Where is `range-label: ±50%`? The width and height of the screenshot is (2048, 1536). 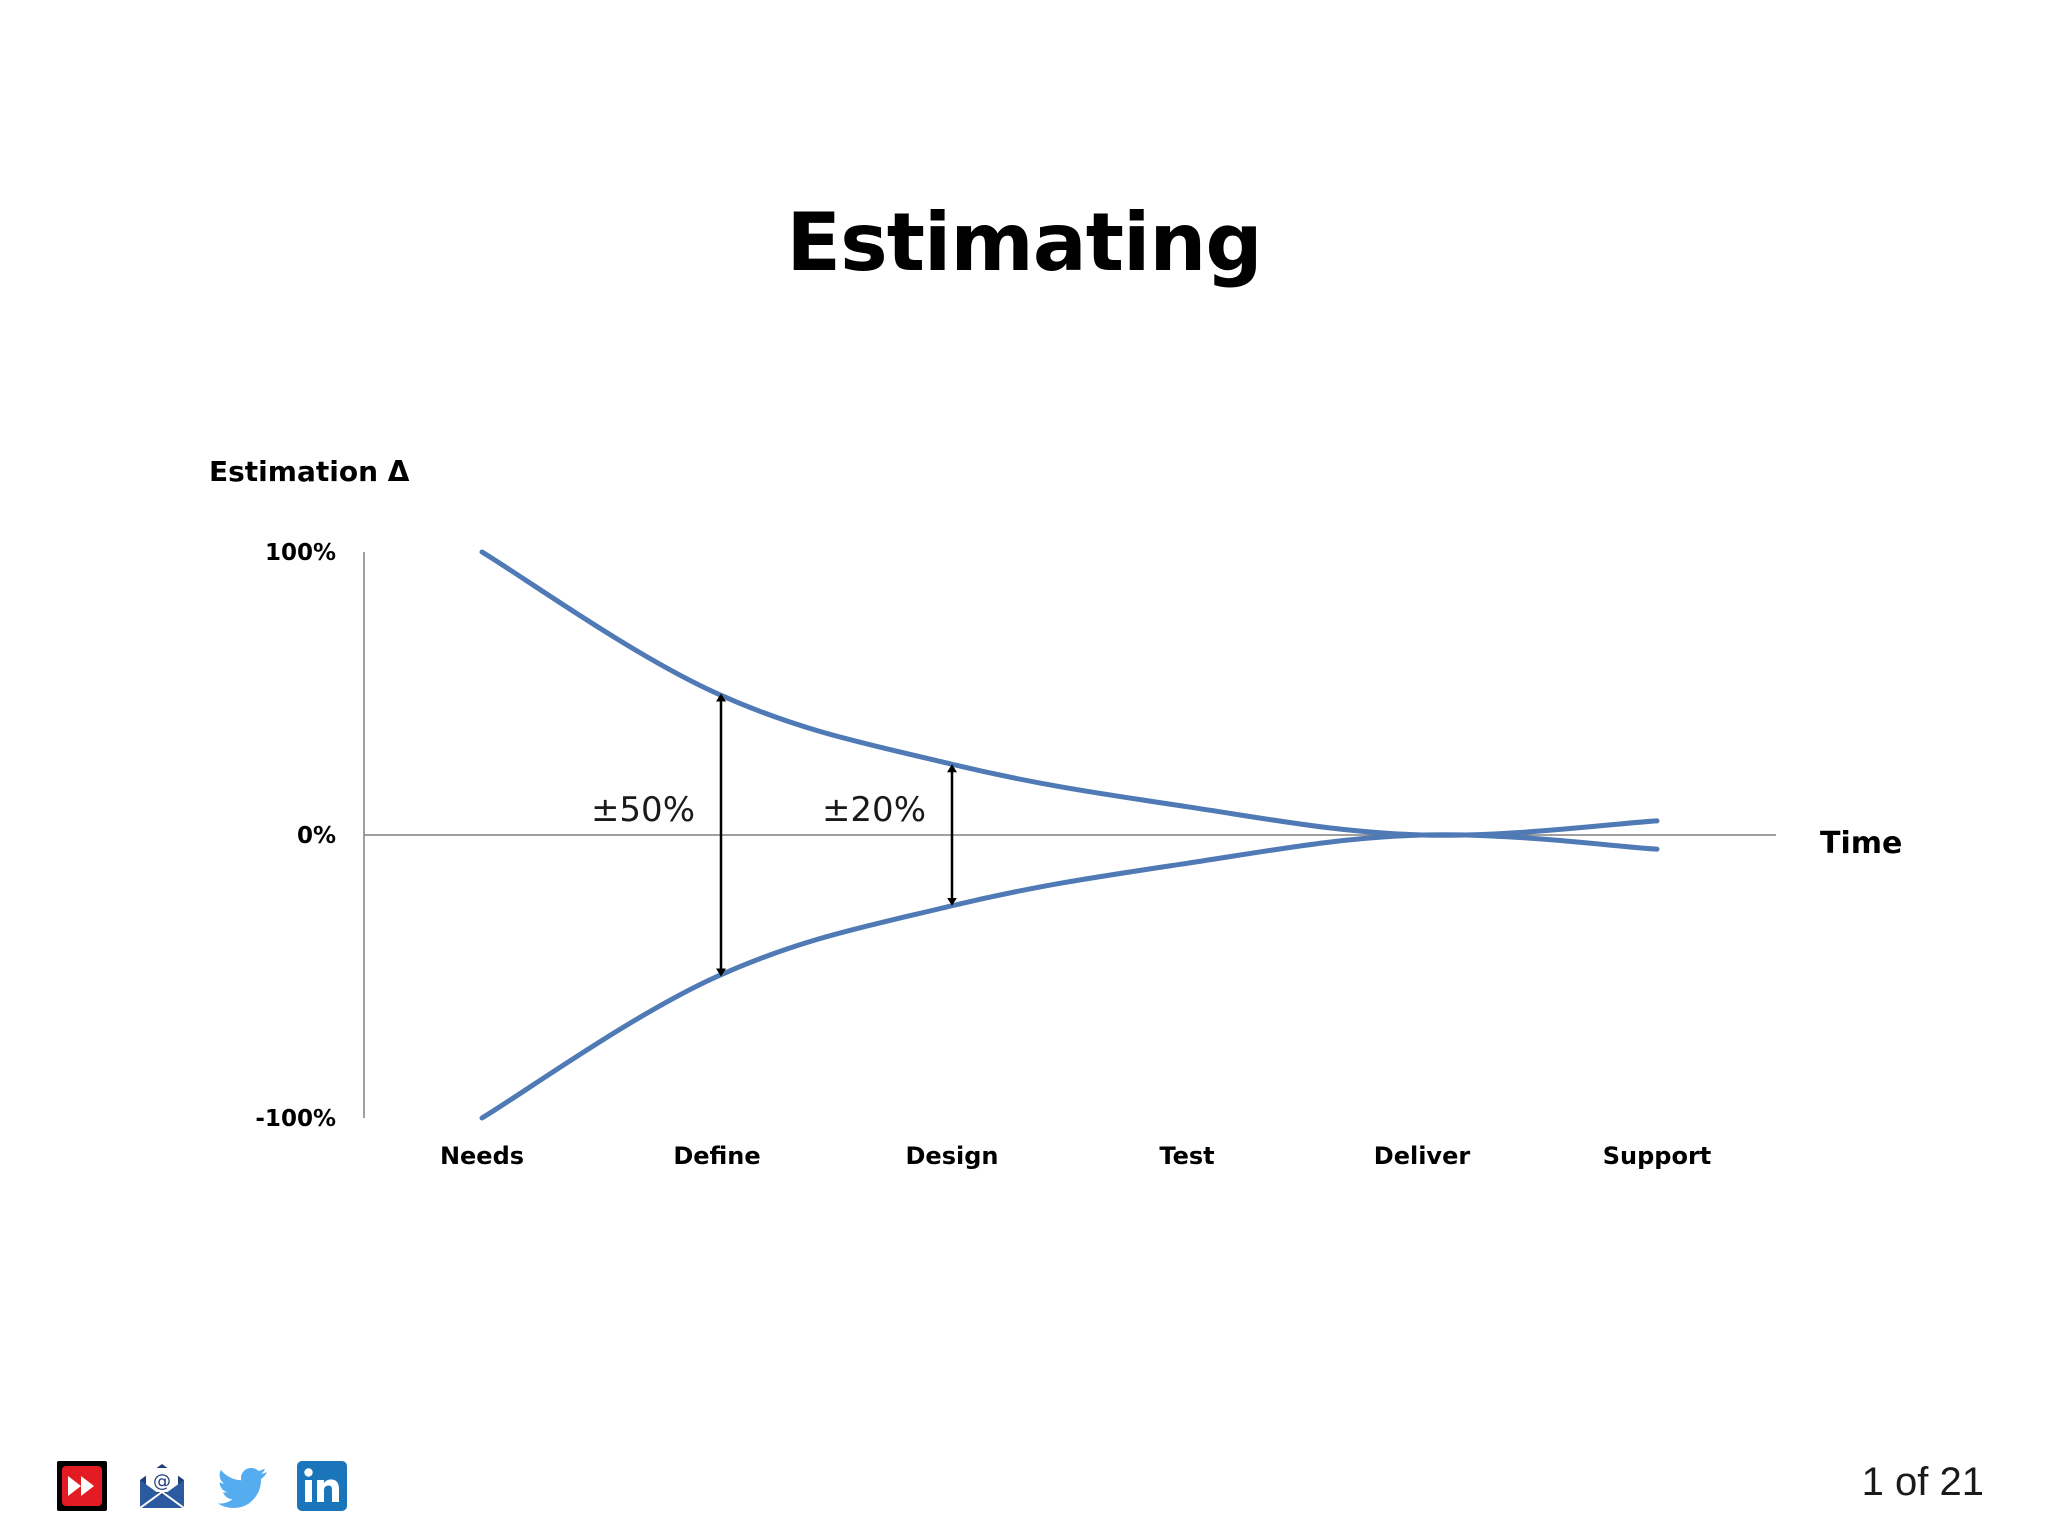
range-label: ±50% is located at coordinates (643, 810).